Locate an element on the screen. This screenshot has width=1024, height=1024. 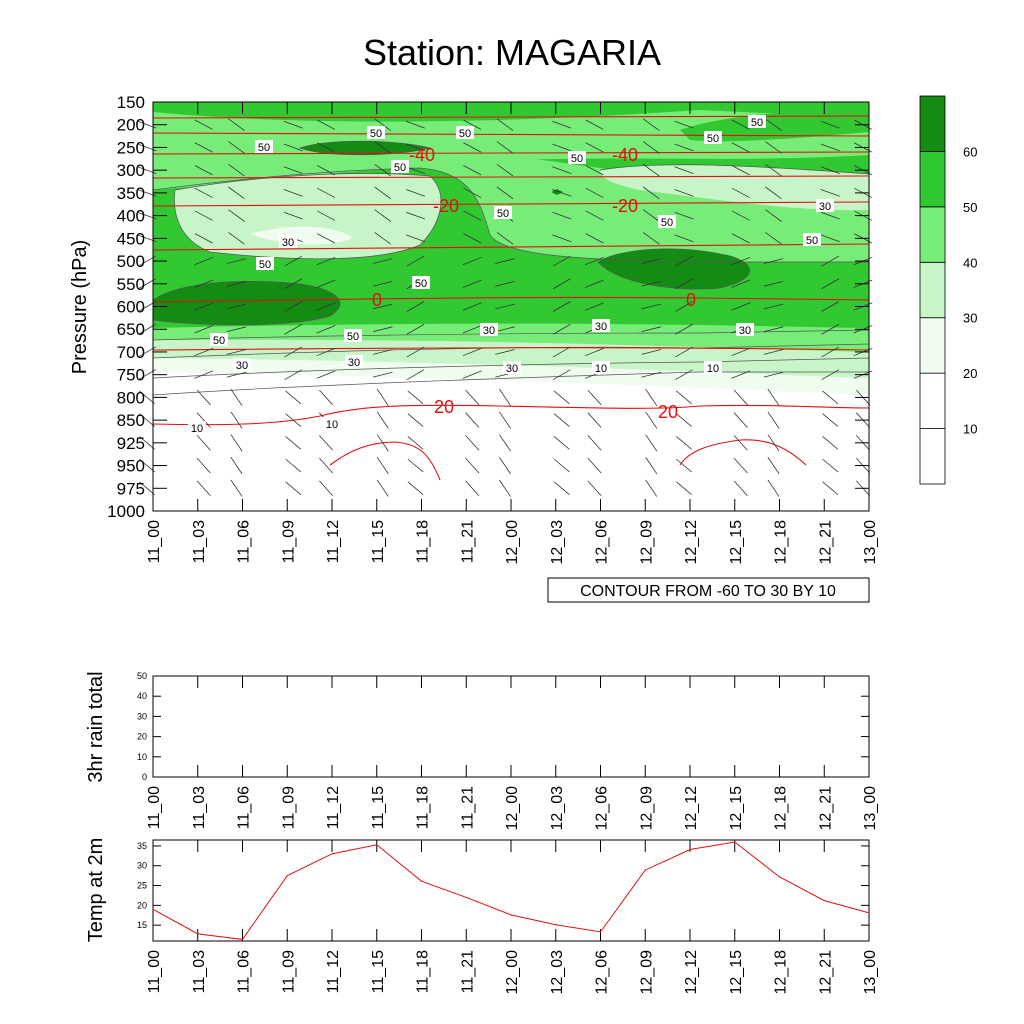
humidity-contour-label: 30 is located at coordinates (288, 243).